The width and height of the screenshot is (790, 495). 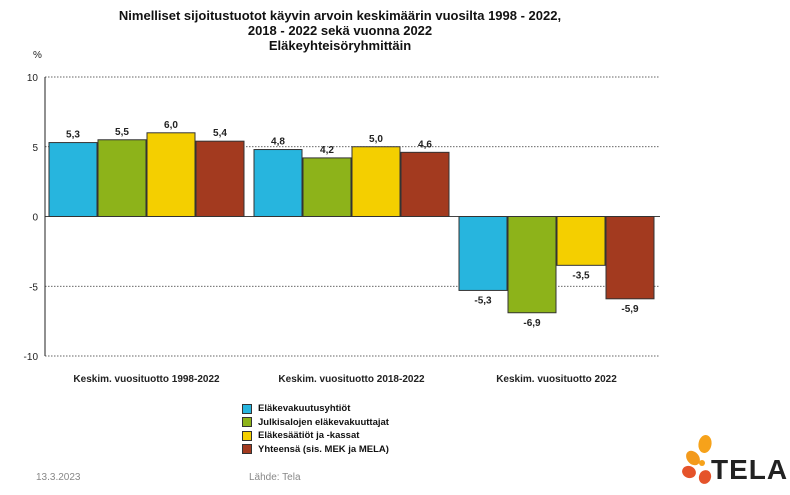 I want to click on y-tick-label: -10, so click(x=31, y=357).